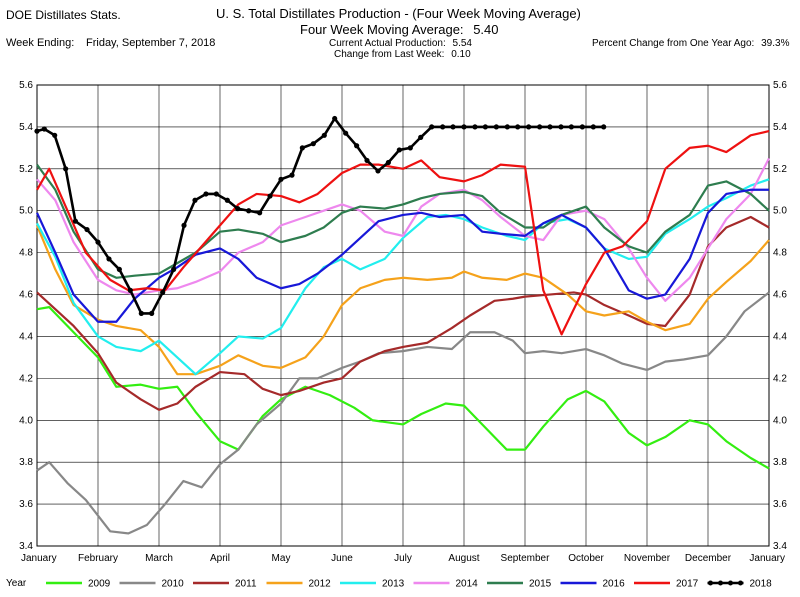  I want to click on y-tick-label-left: 5.0, so click(26, 211).